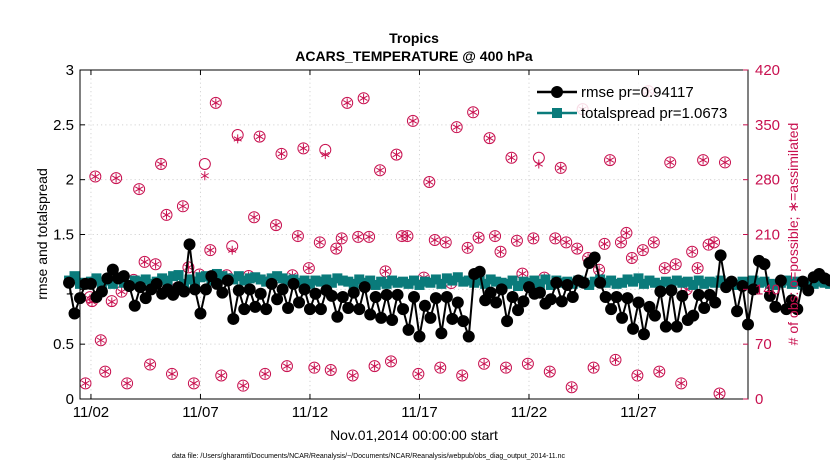 The image size is (830, 470). Describe the element at coordinates (557, 92) in the screenshot. I see `legend-rmse-marker` at that location.